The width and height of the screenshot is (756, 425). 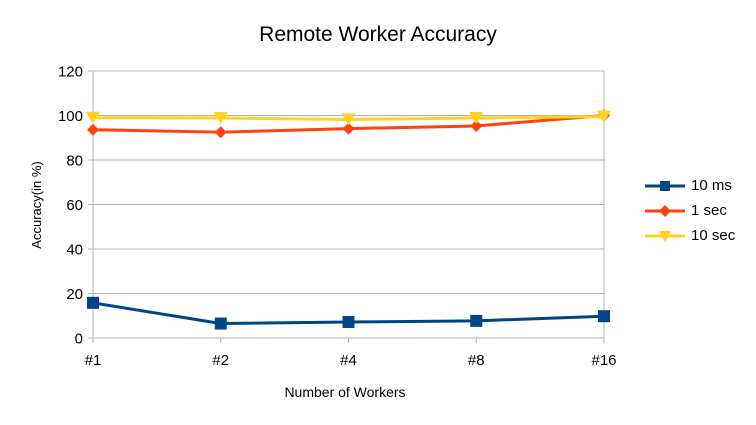 I want to click on y-tick-label: 60, so click(x=74, y=205).